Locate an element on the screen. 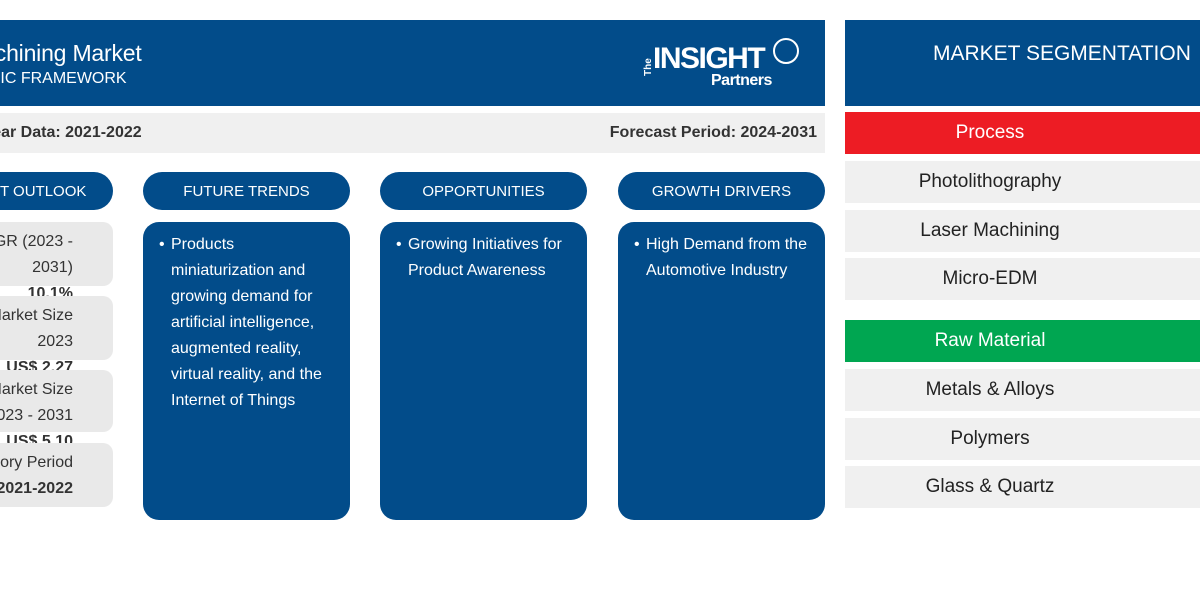 The width and height of the screenshot is (1200, 600). segment-item-micro-edm: Micro-EDM is located at coordinates (1022, 279).